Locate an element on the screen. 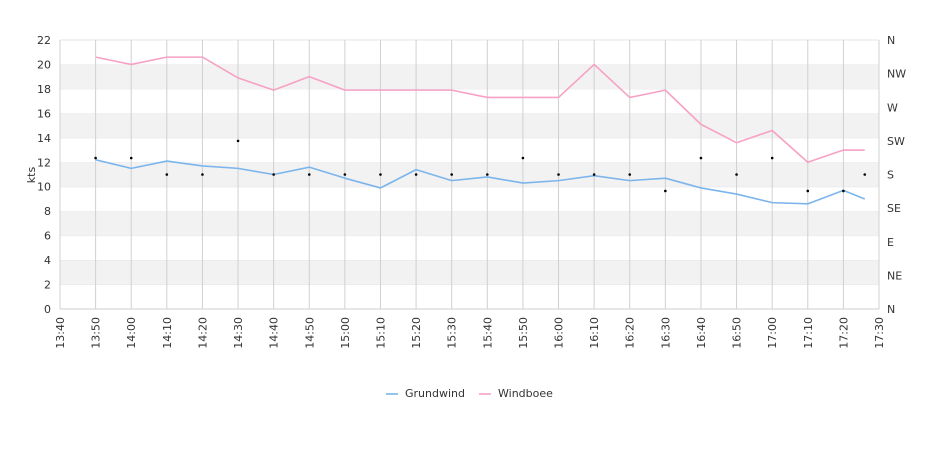 Image resolution: width=940 pixels, height=454 pixels. x-tick-label: 15:40 is located at coordinates (487, 333).